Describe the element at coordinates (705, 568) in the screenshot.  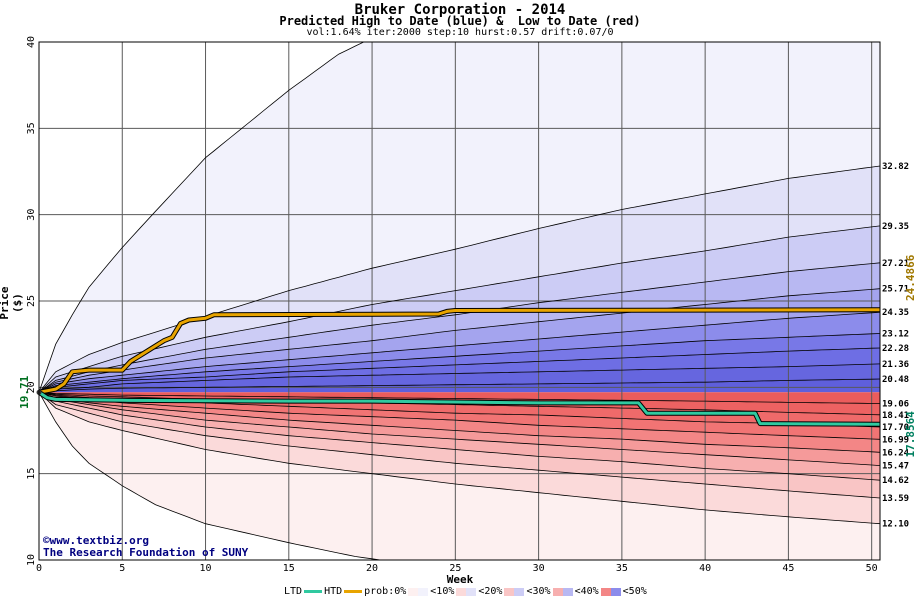
I see `x-tick-label-40: 40` at that location.